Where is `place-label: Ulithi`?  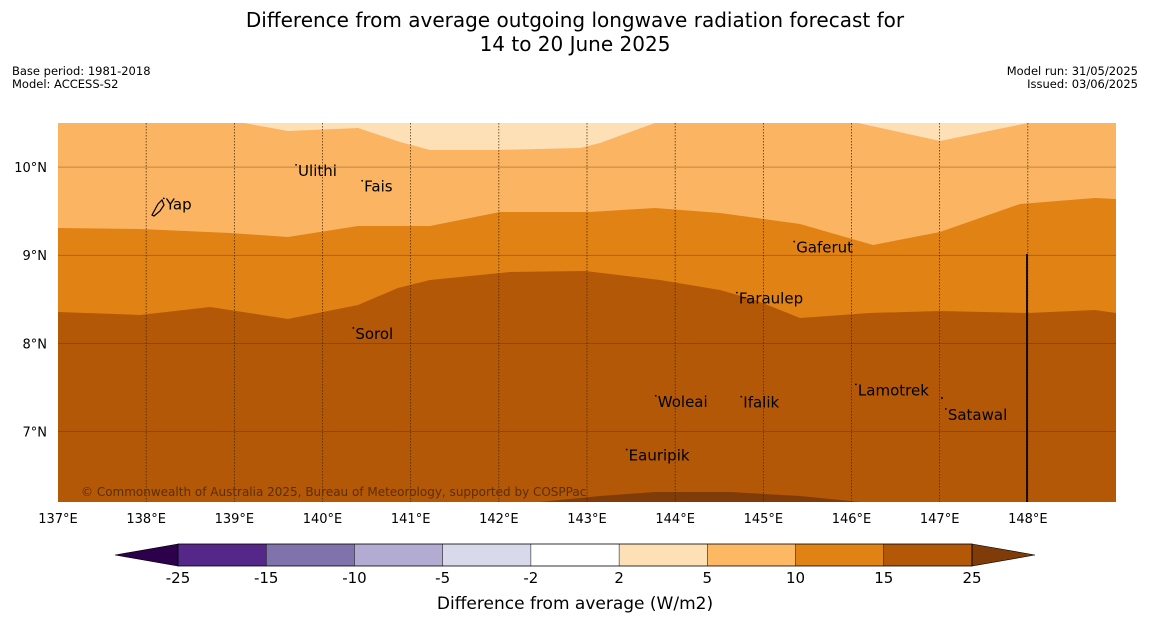 place-label: Ulithi is located at coordinates (317, 171).